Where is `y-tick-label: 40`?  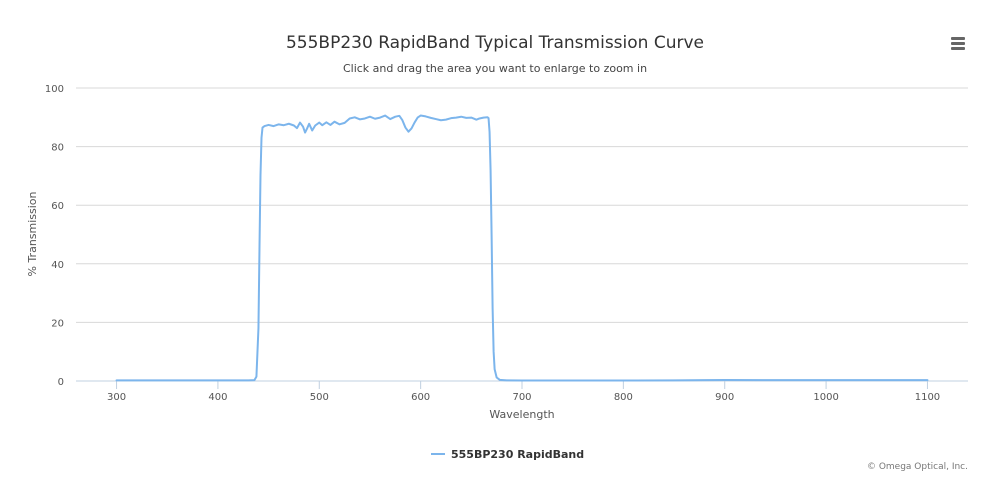
y-tick-label: 40 is located at coordinates (57, 265).